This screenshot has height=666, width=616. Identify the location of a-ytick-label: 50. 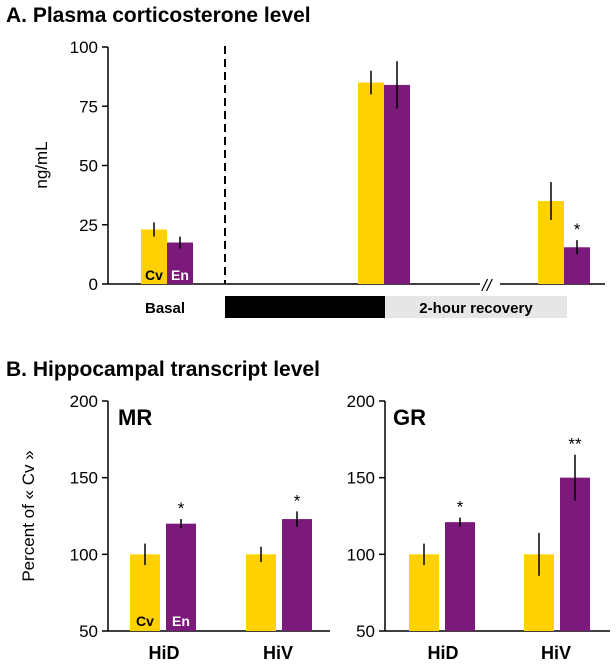
(88, 166).